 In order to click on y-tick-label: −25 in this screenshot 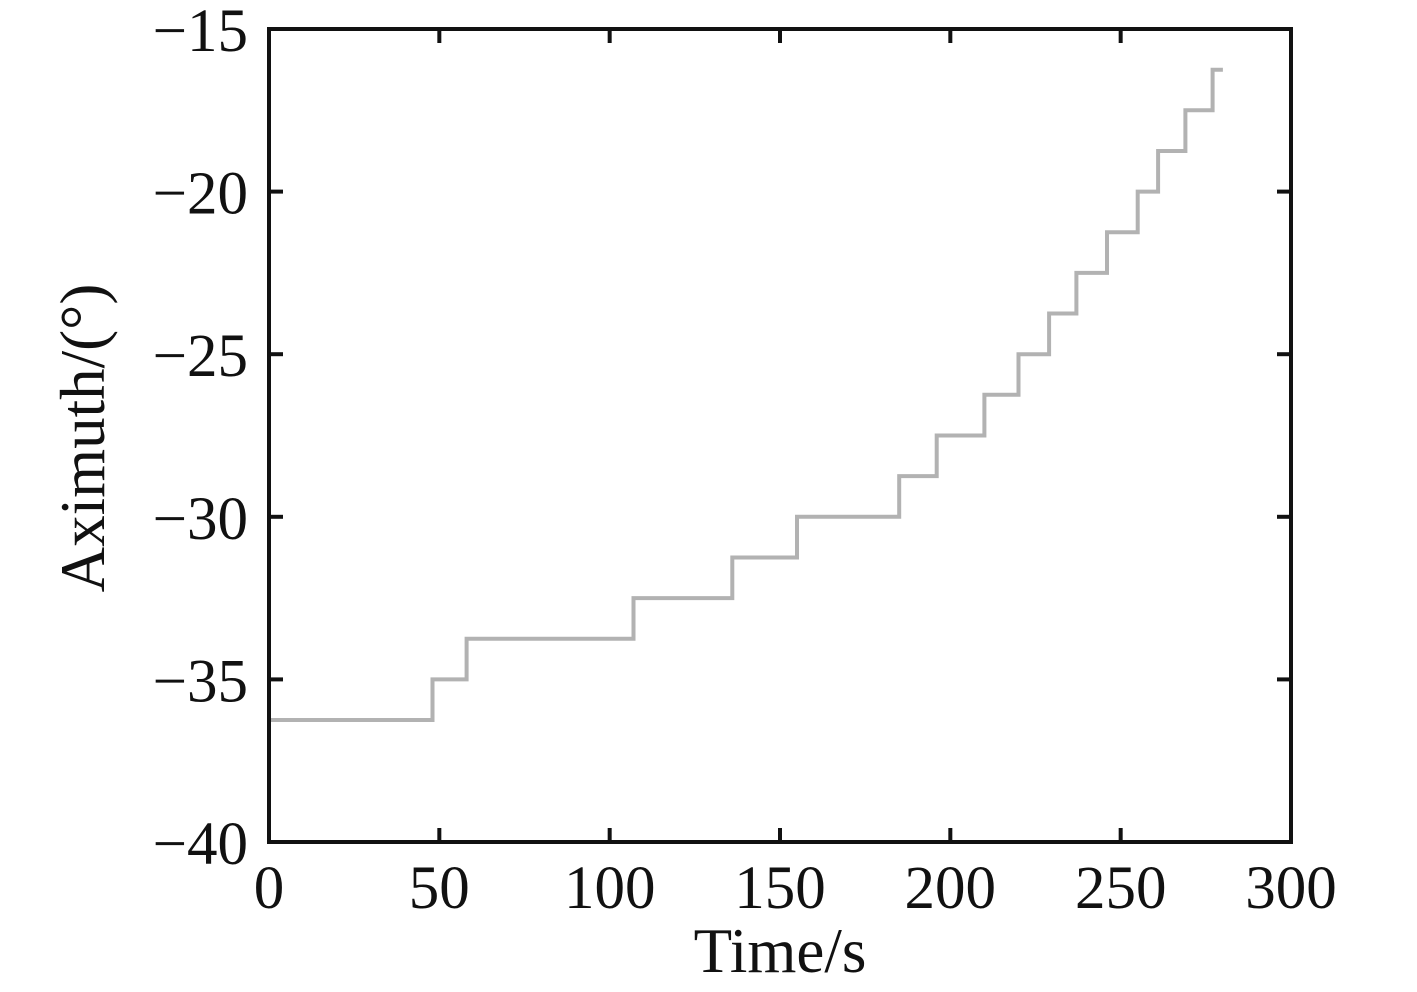, I will do `click(200, 356)`.